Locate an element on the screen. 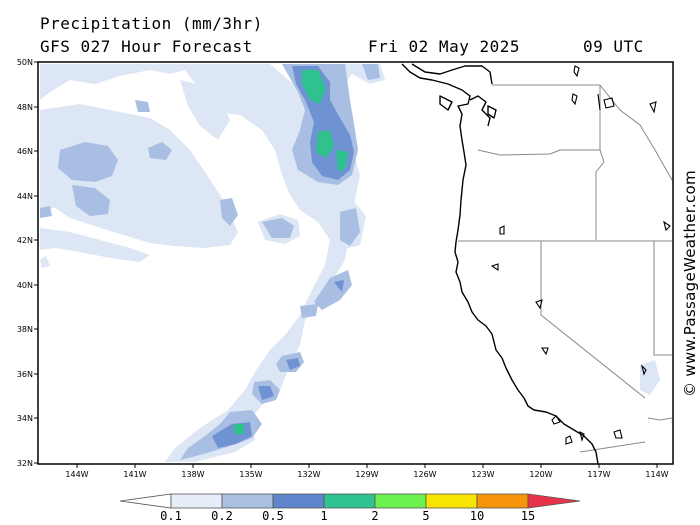 The height and width of the screenshot is (525, 700). lat-label: 50N is located at coordinates (25, 62).